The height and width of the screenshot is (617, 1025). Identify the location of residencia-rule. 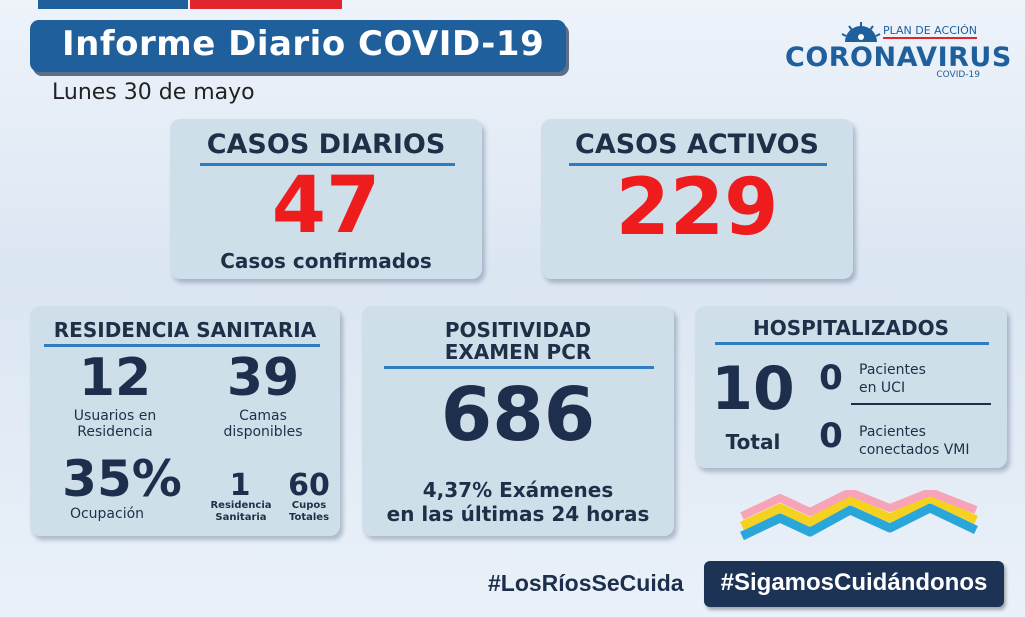
(182, 345).